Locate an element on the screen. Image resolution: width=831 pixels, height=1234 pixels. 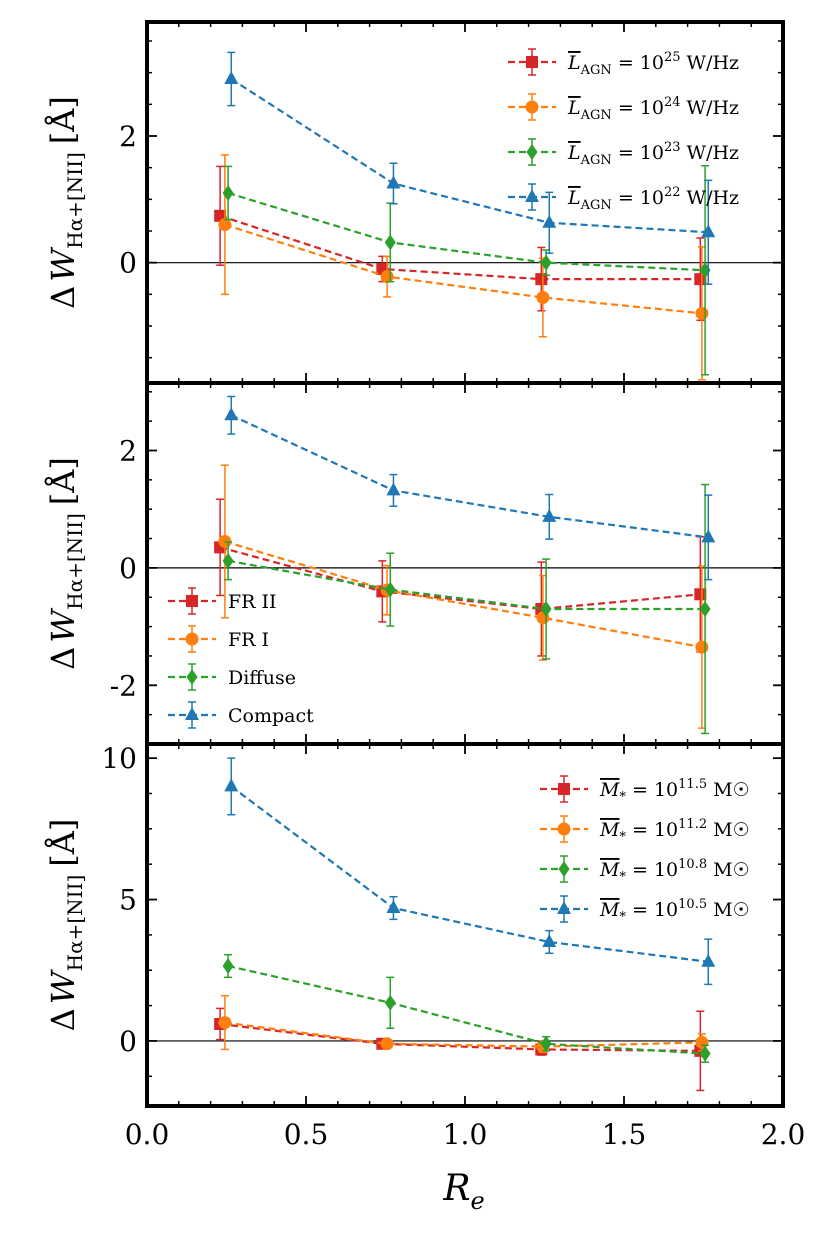
y-axis-label-unit: [Å] is located at coordinates (63, 843).